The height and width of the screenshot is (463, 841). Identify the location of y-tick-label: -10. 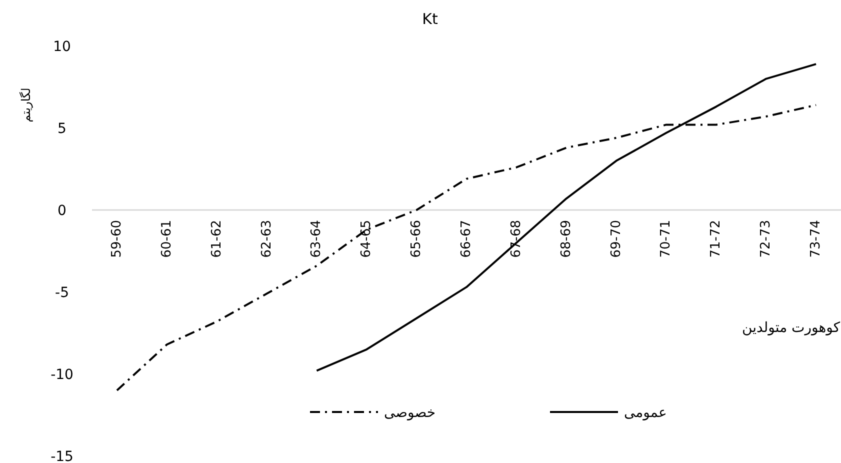
(62, 375).